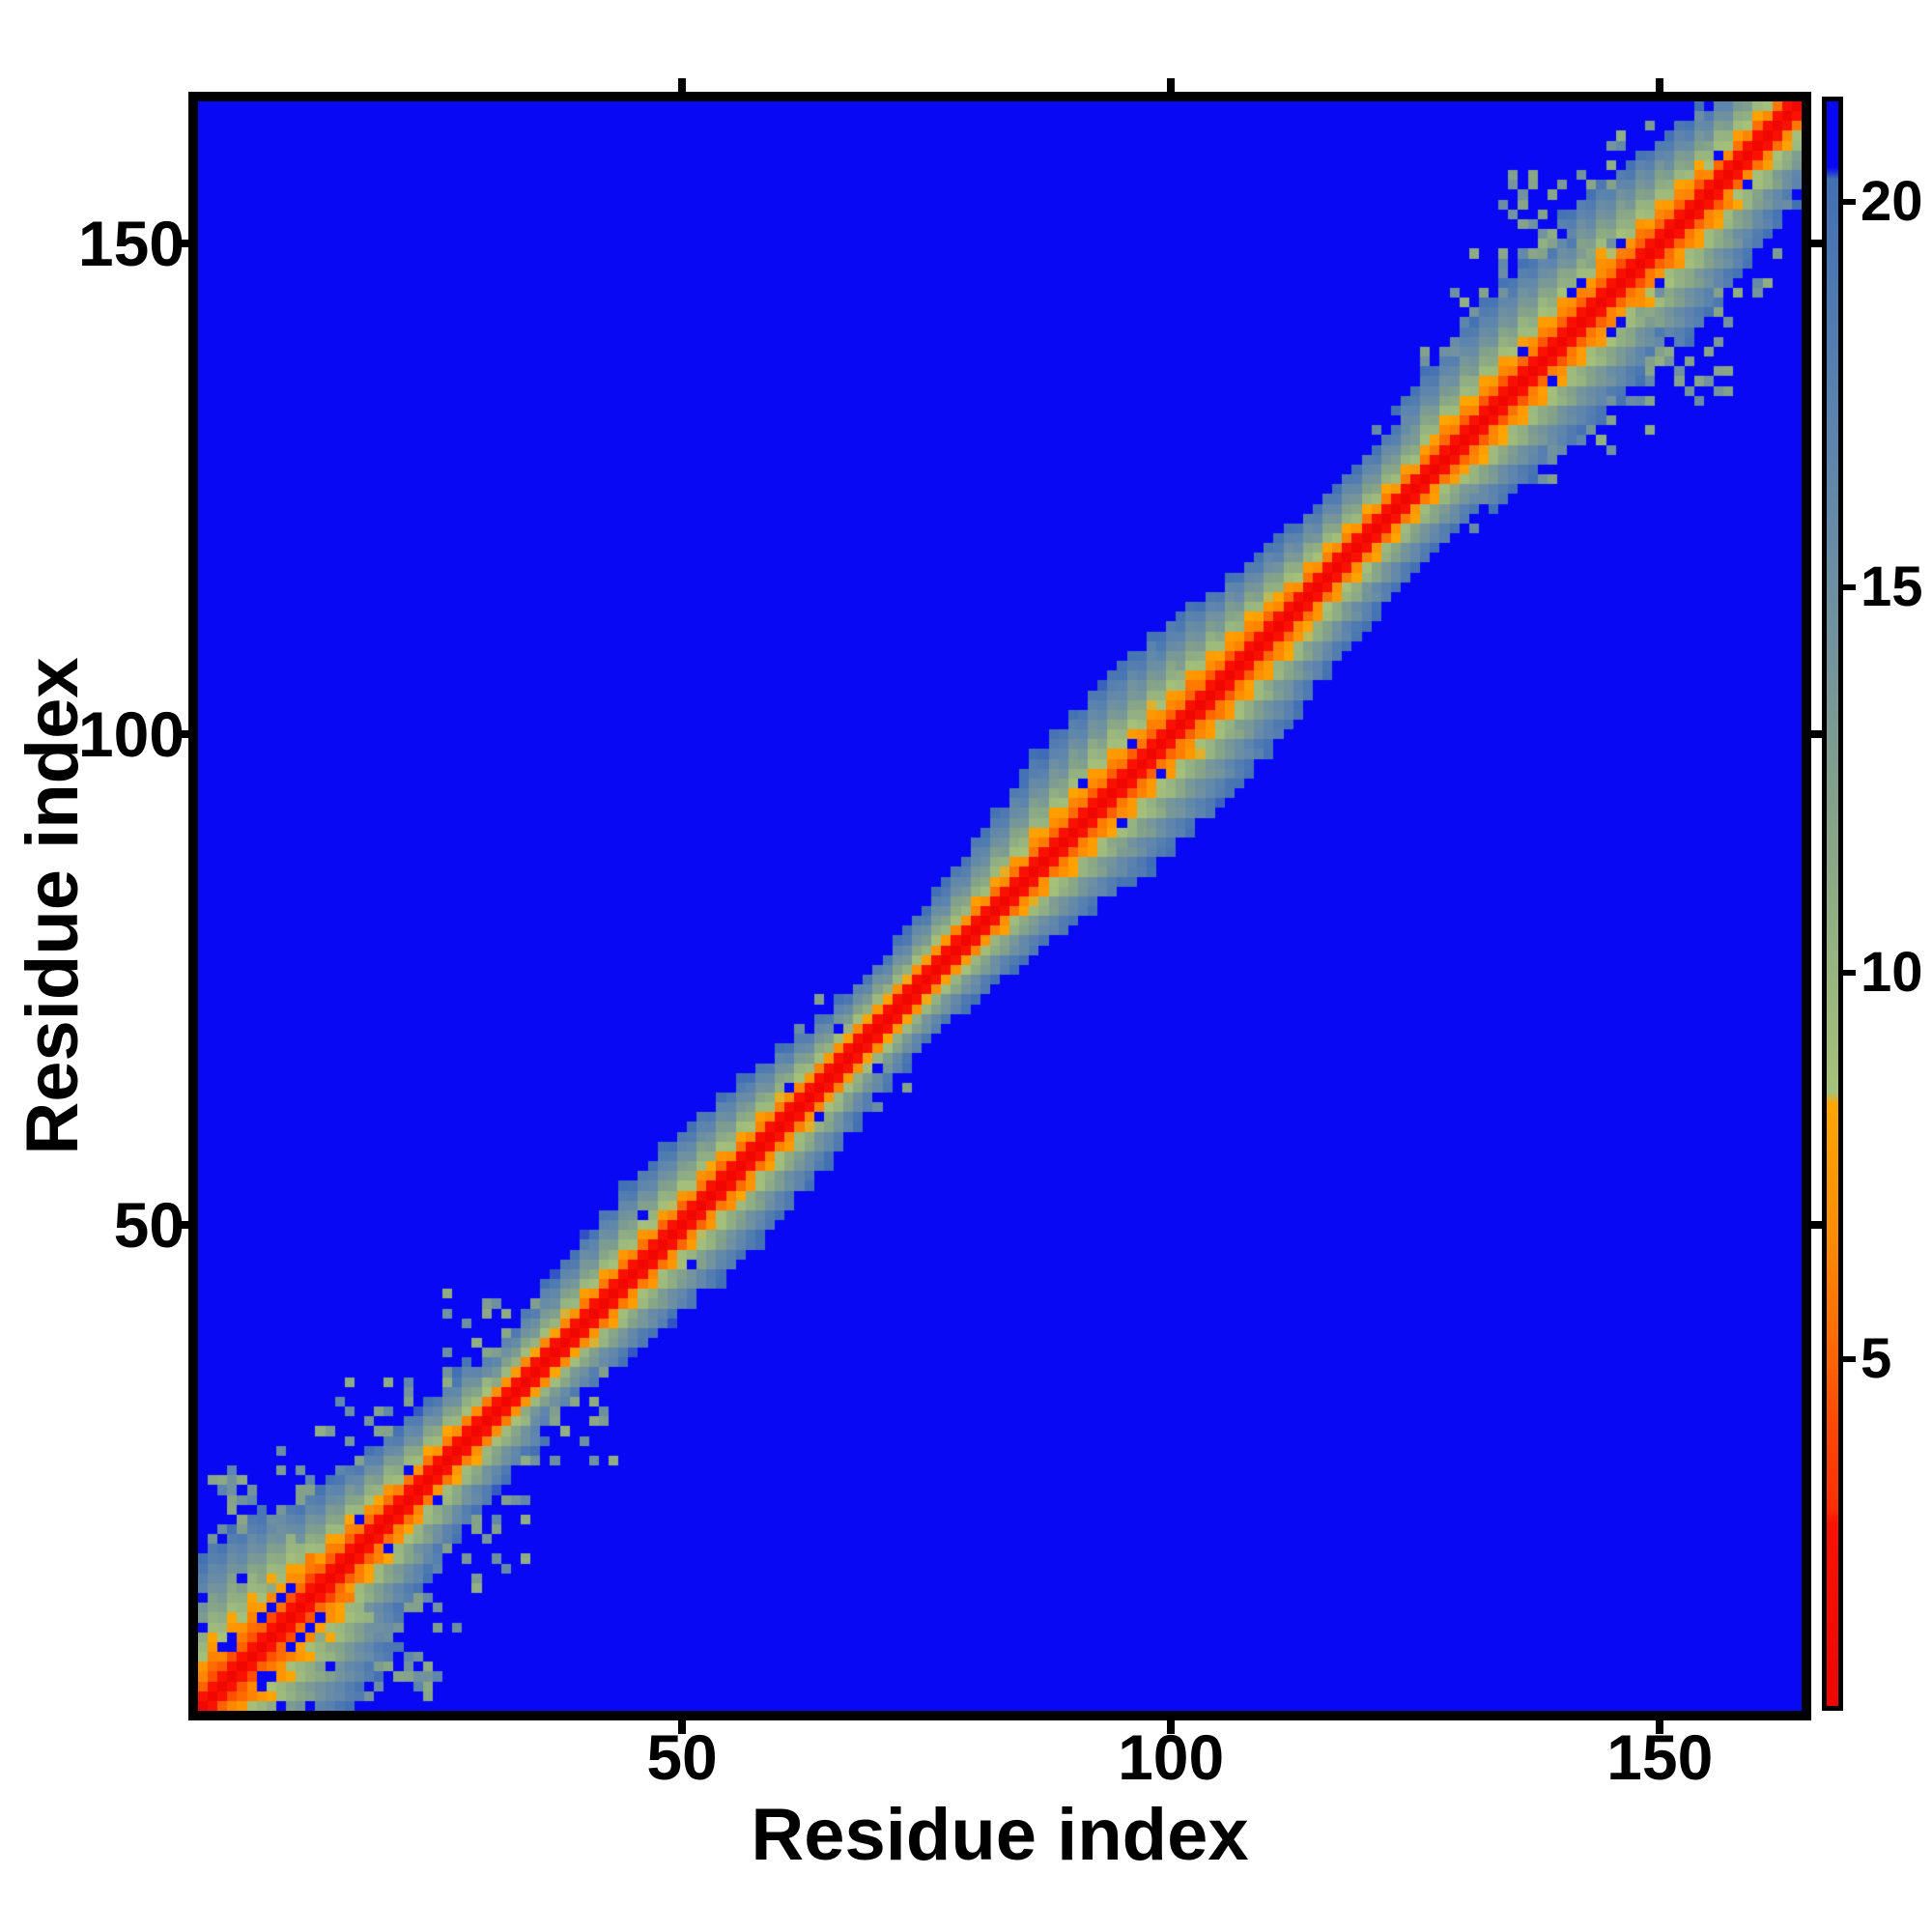 The width and height of the screenshot is (1932, 1932). What do you see at coordinates (682, 1757) in the screenshot?
I see `x-axis-tick-label: 50` at bounding box center [682, 1757].